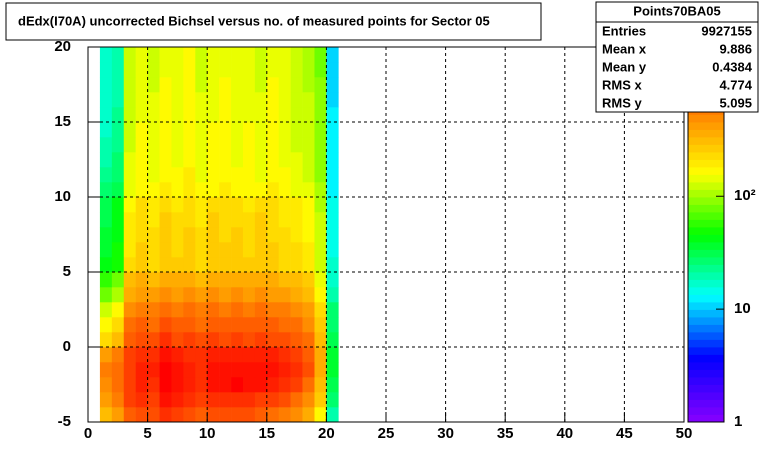 This screenshot has width=763, height=469. Describe the element at coordinates (564, 433) in the screenshot. I see `x-tick-label: 40` at that location.